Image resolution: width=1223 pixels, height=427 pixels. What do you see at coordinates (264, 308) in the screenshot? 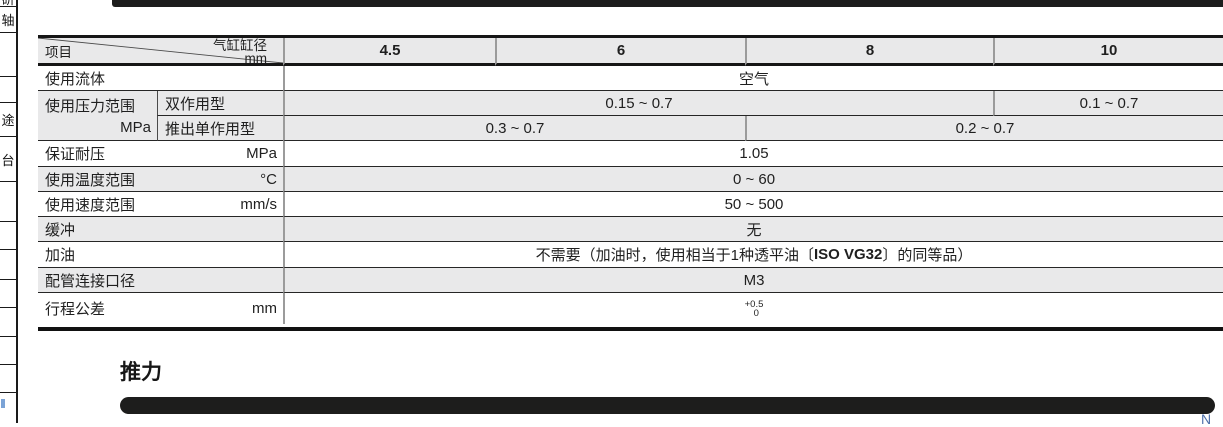
I see `stroke-tolerance-unit: mm` at bounding box center [264, 308].